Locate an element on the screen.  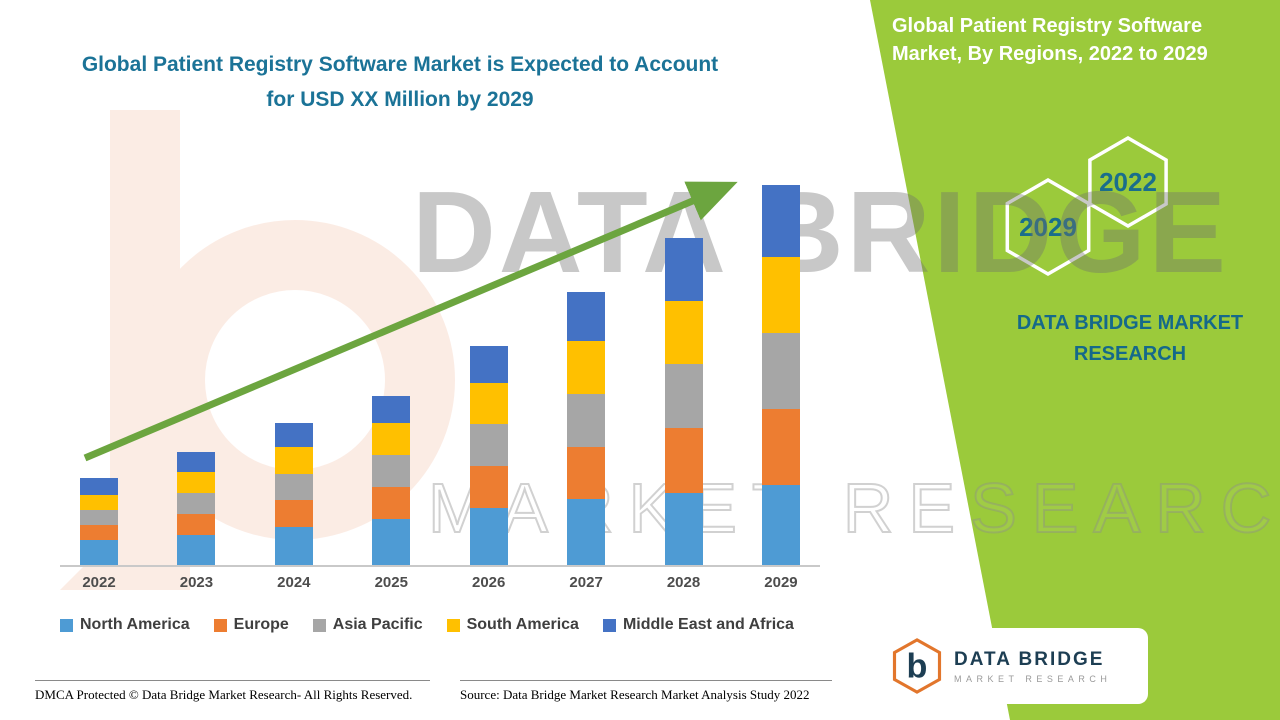
svg-text: b is located at coordinates (917, 667).